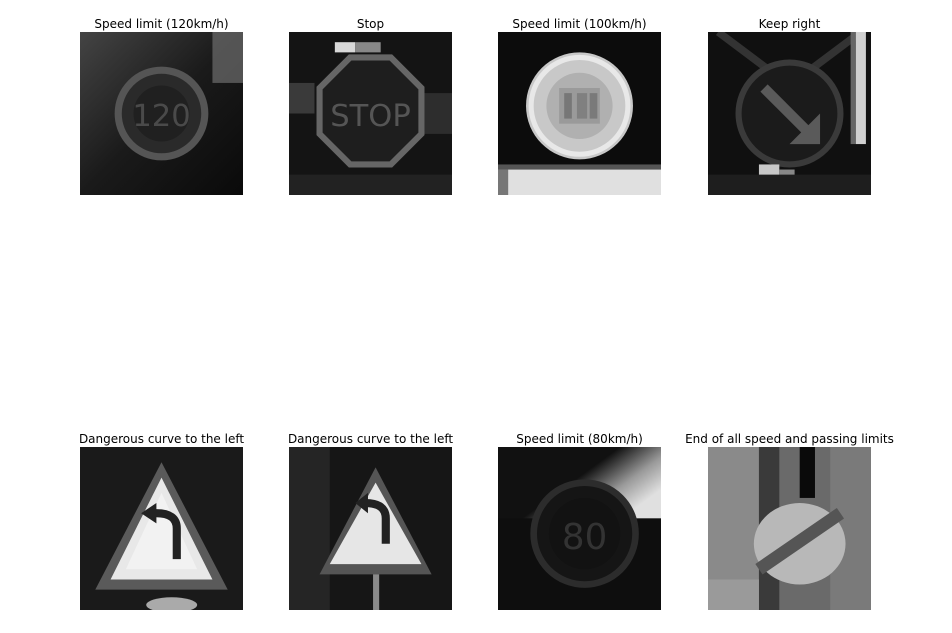  I want to click on panel-title: Speed limit (100km/h), so click(579, 24).